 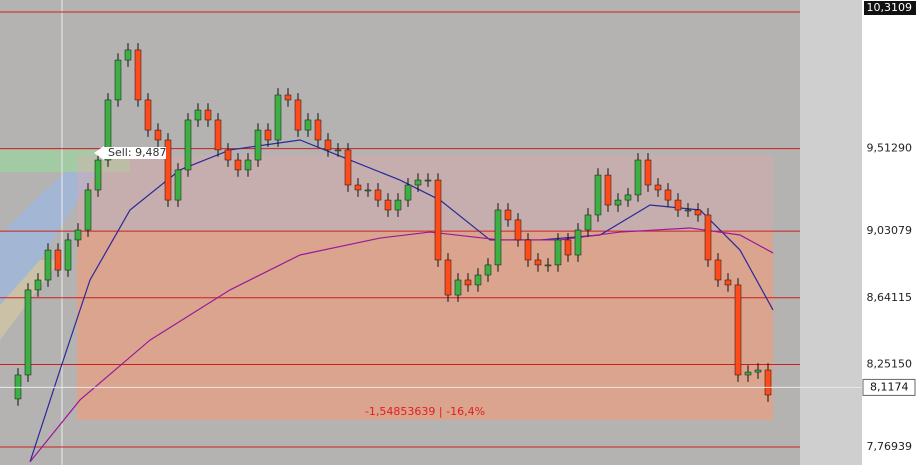 What do you see at coordinates (831, 232) in the screenshot?
I see `right-margin` at bounding box center [831, 232].